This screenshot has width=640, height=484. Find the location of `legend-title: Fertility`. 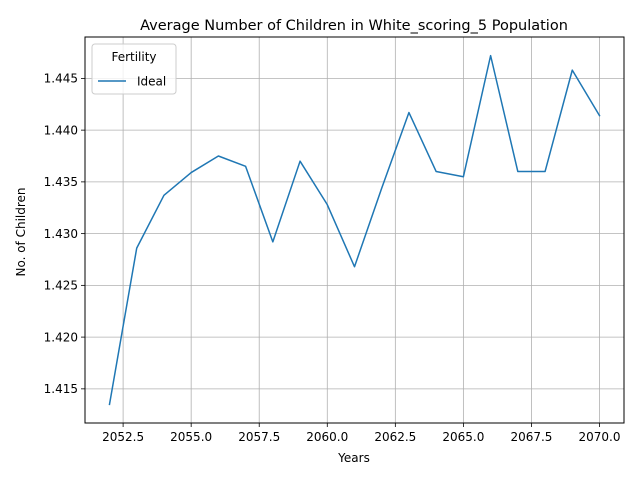

legend-title: Fertility is located at coordinates (133, 57).